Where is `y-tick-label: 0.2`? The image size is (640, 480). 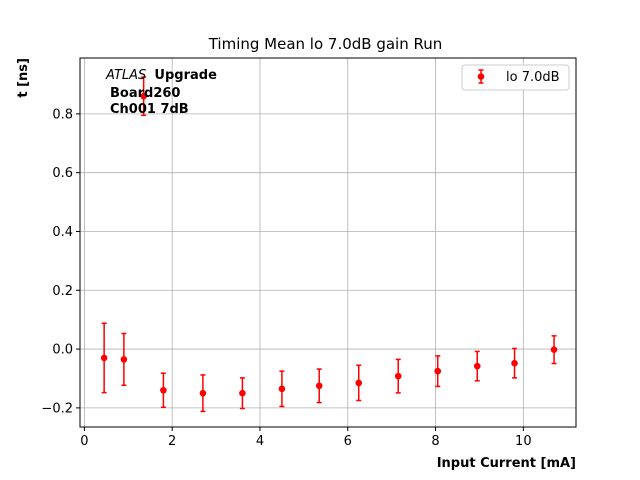
y-tick-label: 0.2 is located at coordinates (62, 291).